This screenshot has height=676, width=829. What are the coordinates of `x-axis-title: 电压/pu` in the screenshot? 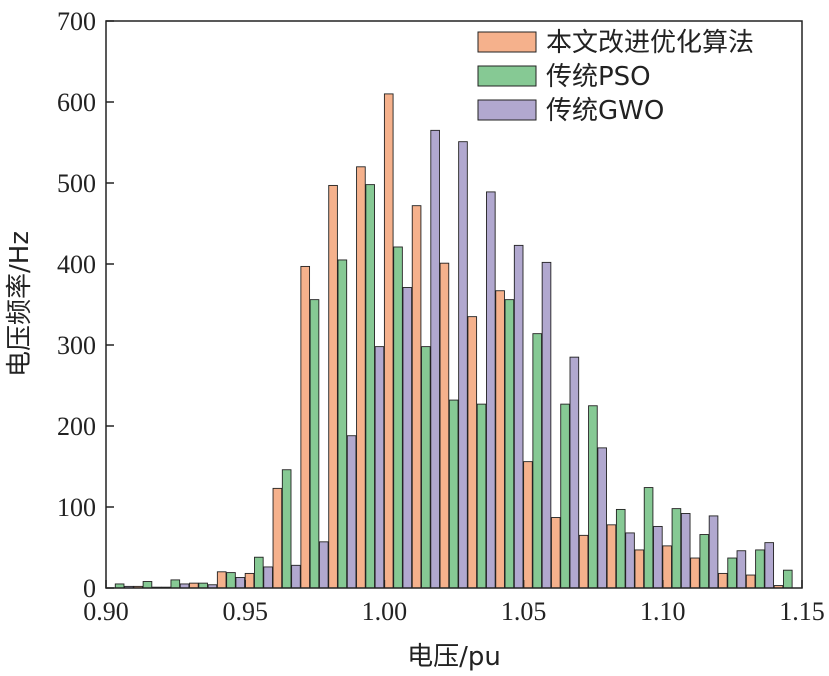 It's located at (454, 657).